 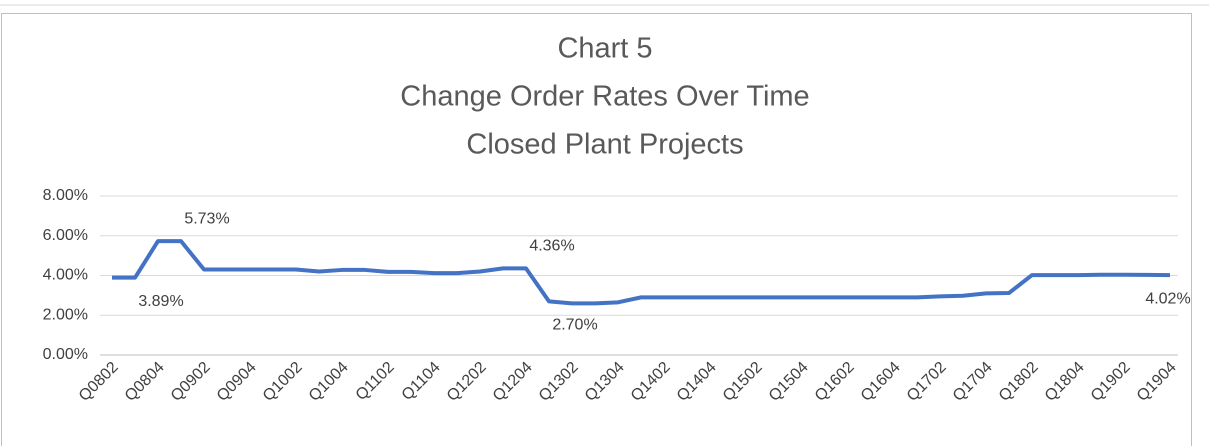 What do you see at coordinates (881, 382) in the screenshot?
I see `x-tick-label: Q1604` at bounding box center [881, 382].